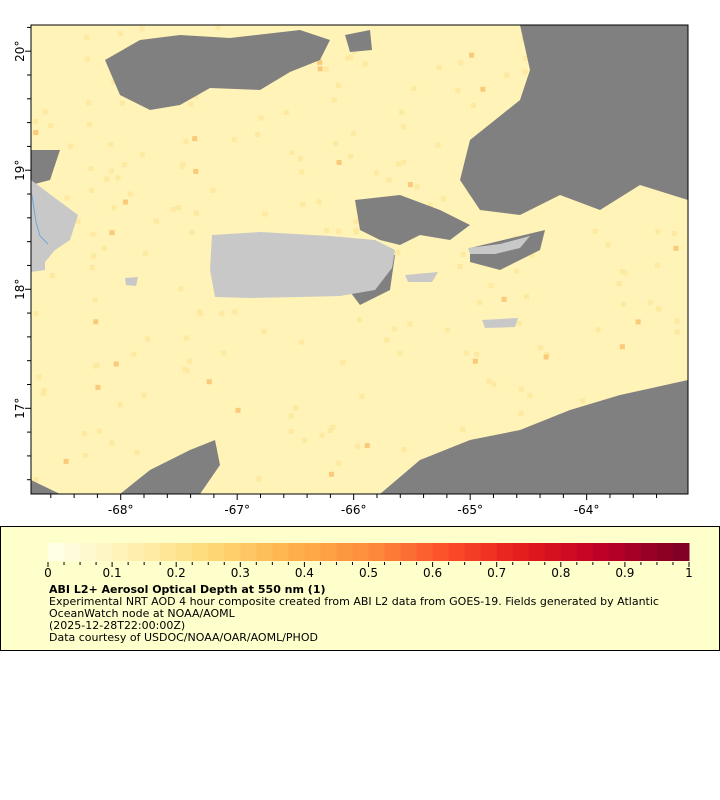 The width and height of the screenshot is (720, 800). Describe the element at coordinates (470, 510) in the screenshot. I see `lon-tick-label: -65°` at that location.